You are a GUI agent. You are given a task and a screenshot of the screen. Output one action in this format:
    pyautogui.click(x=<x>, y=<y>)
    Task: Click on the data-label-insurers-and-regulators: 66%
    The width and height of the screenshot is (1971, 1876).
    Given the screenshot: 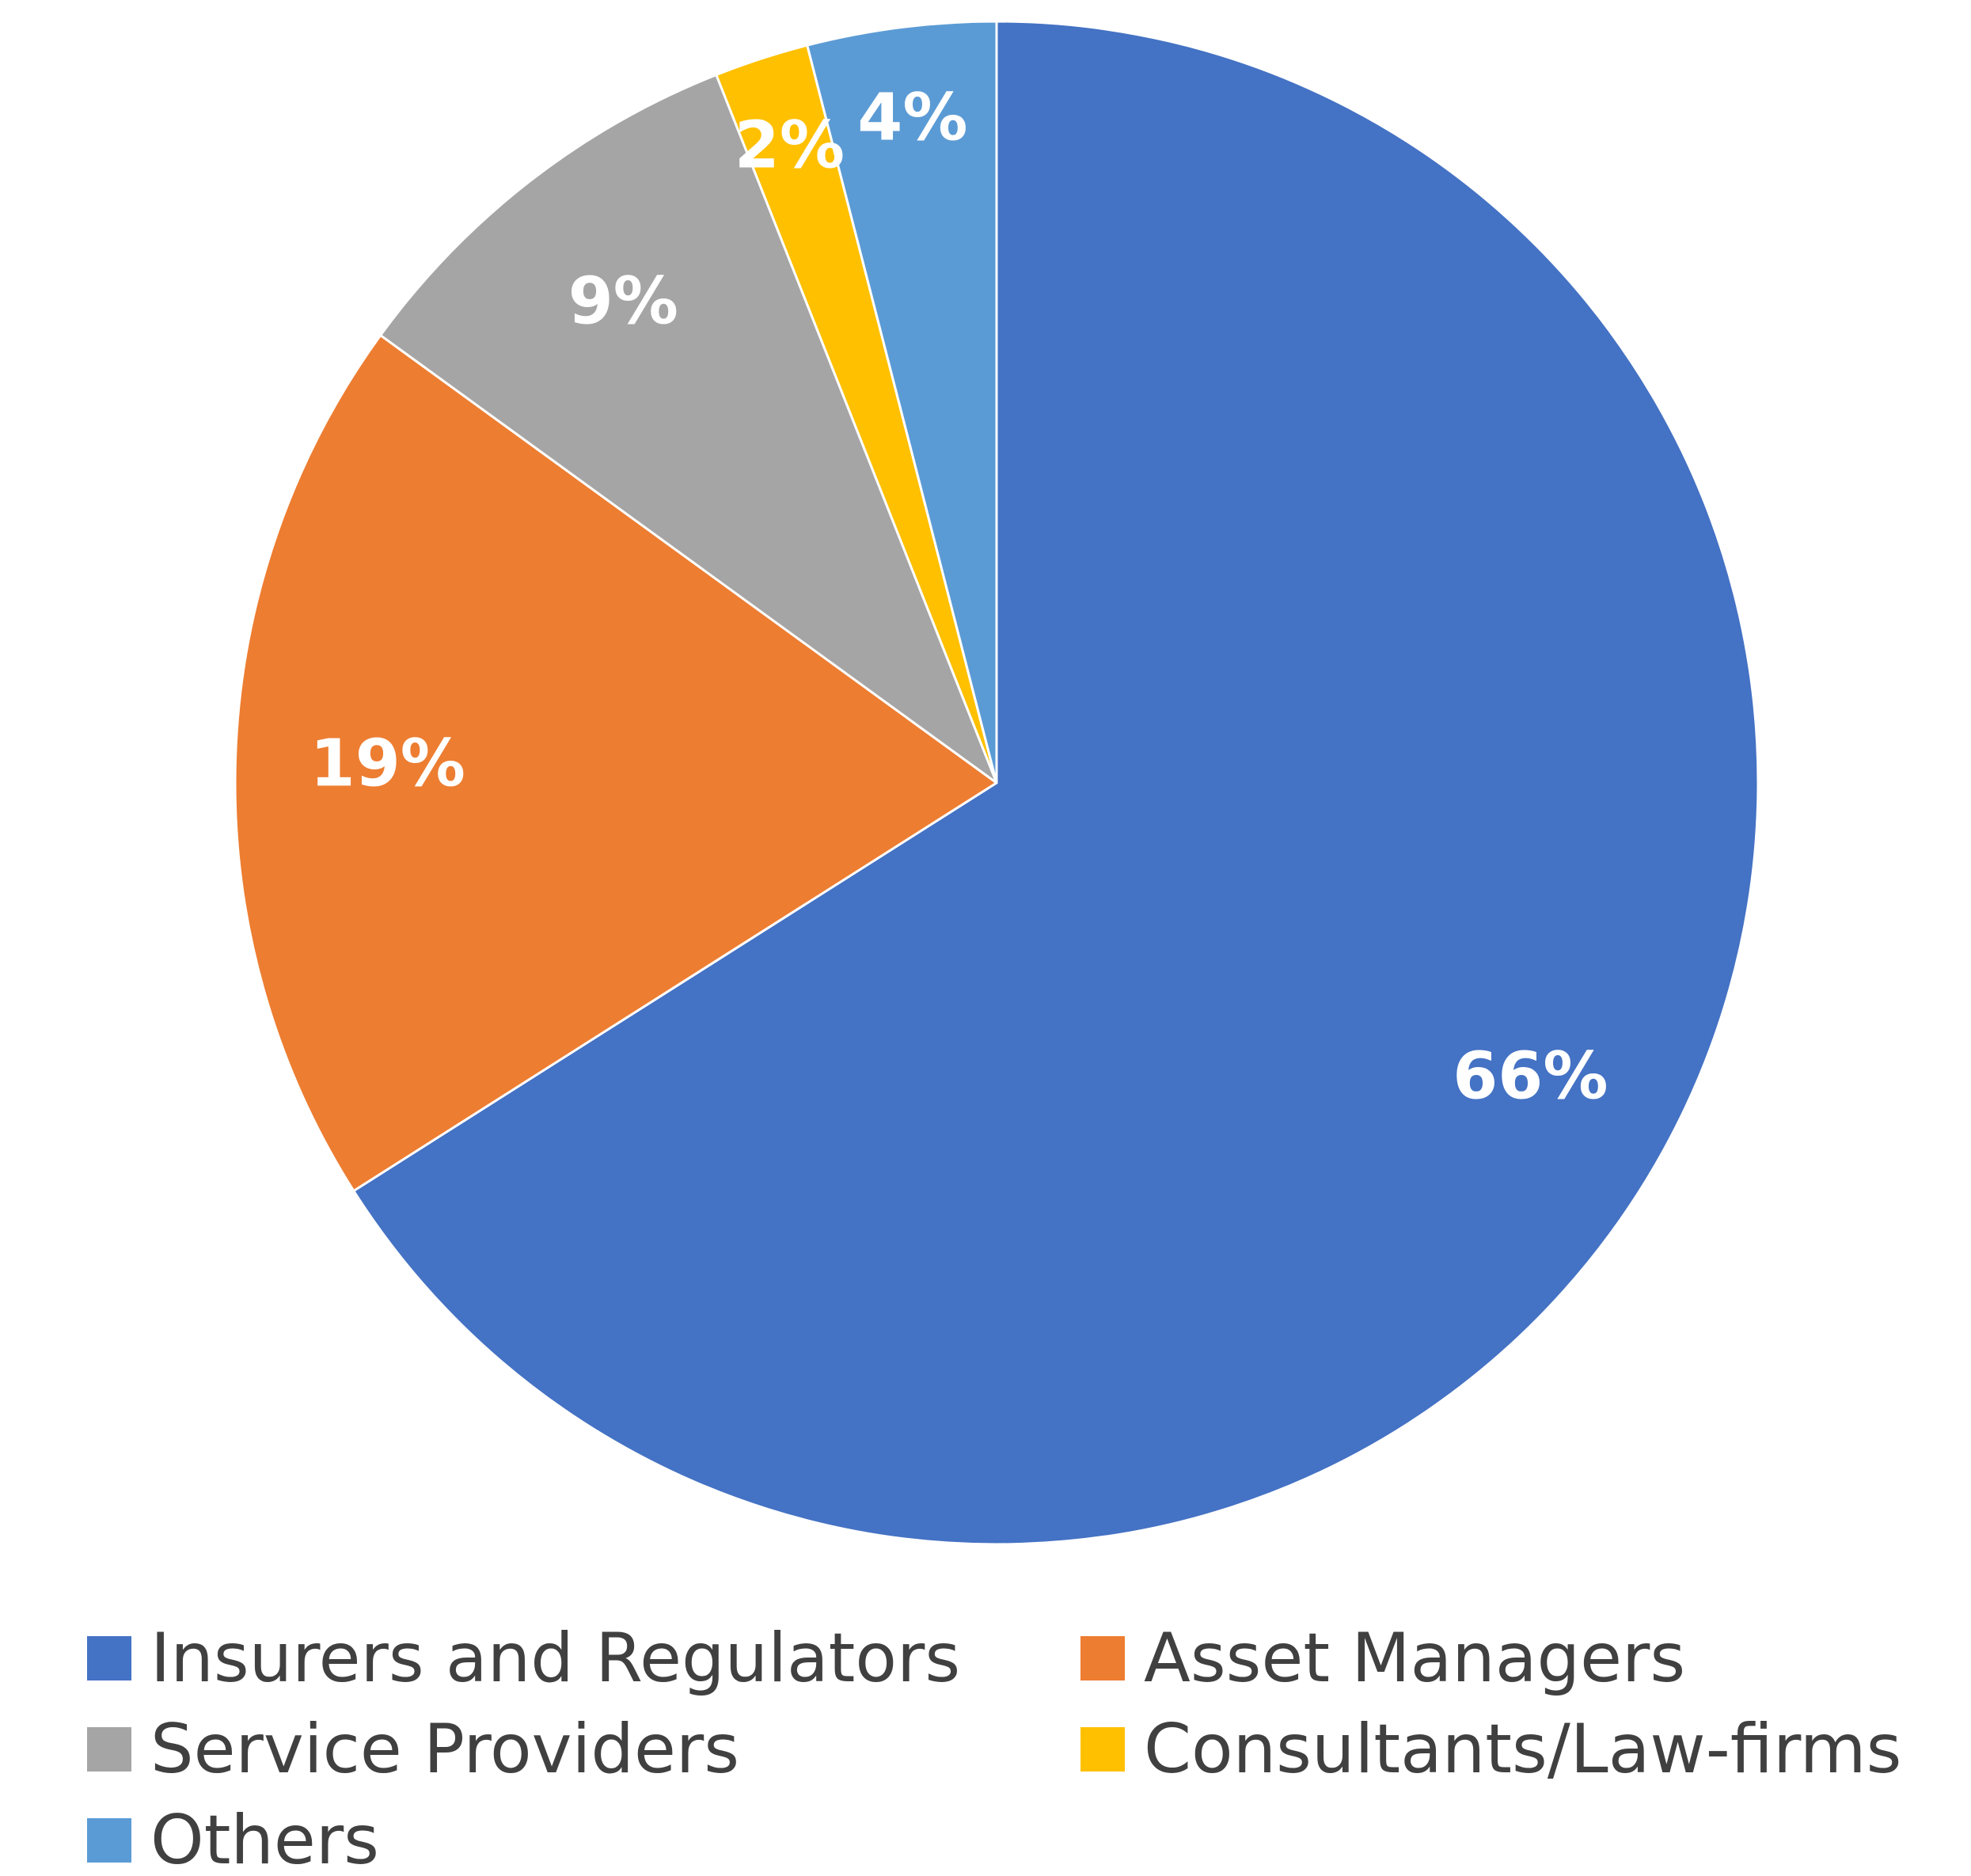 What is the action you would take?
    pyautogui.click(x=1530, y=1076)
    